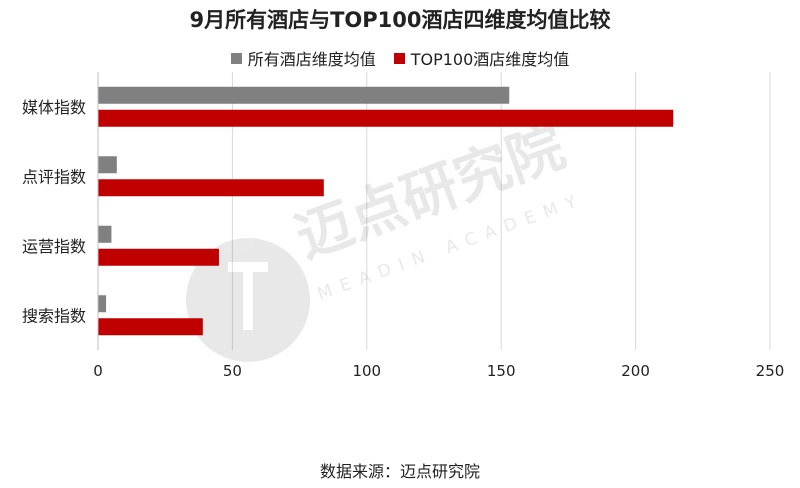 The width and height of the screenshot is (800, 488). I want to click on chart-legend: 所有酒店维度均值 TOP100酒店维度均值, so click(400, 58).